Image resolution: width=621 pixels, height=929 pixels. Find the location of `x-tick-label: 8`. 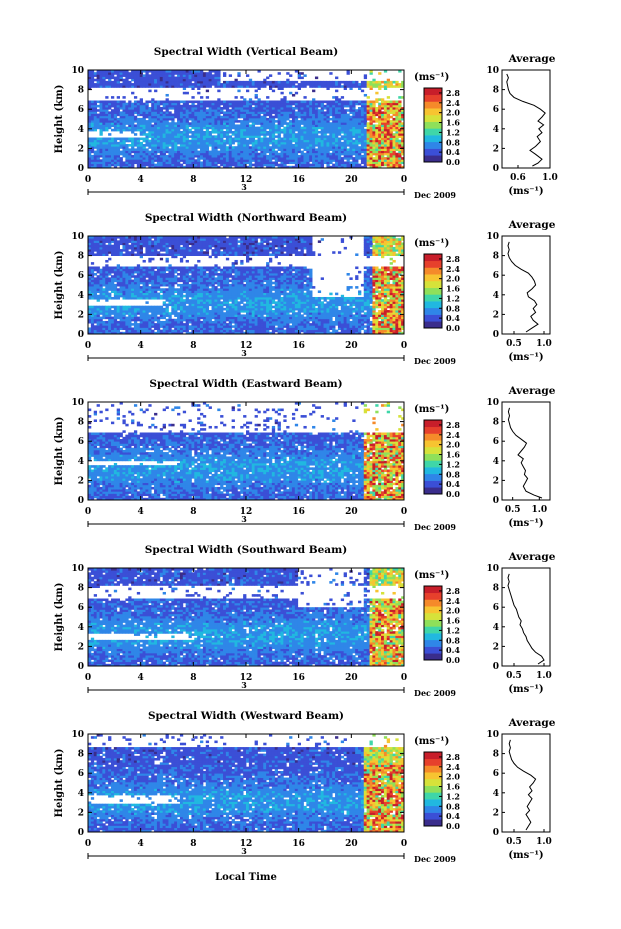

x-tick-label: 8 is located at coordinates (193, 678).